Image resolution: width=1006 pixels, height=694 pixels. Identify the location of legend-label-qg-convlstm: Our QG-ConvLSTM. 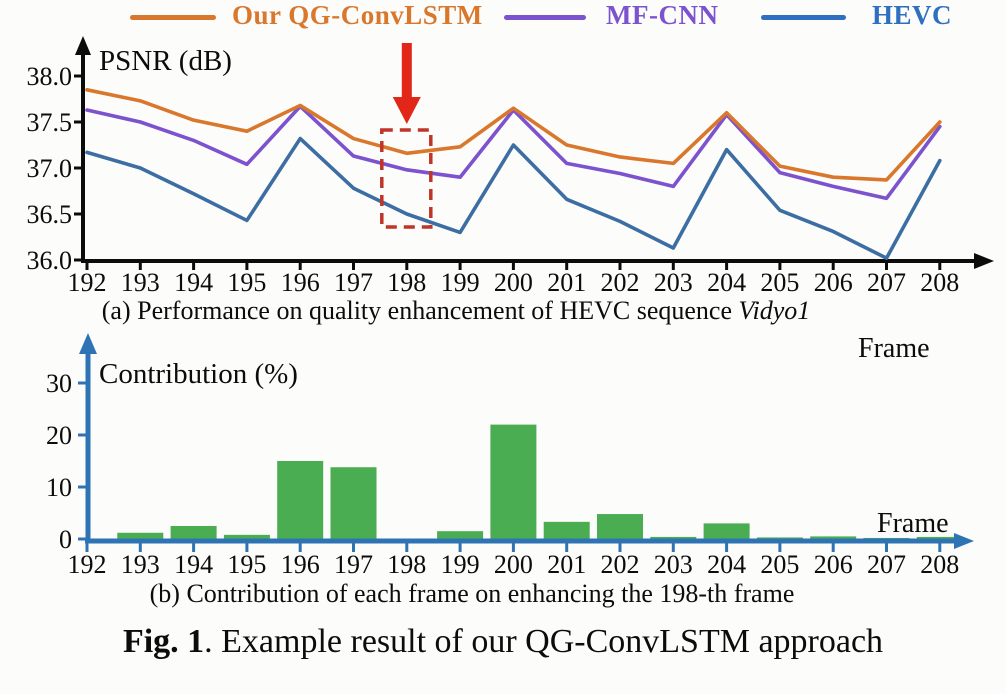
(357, 15).